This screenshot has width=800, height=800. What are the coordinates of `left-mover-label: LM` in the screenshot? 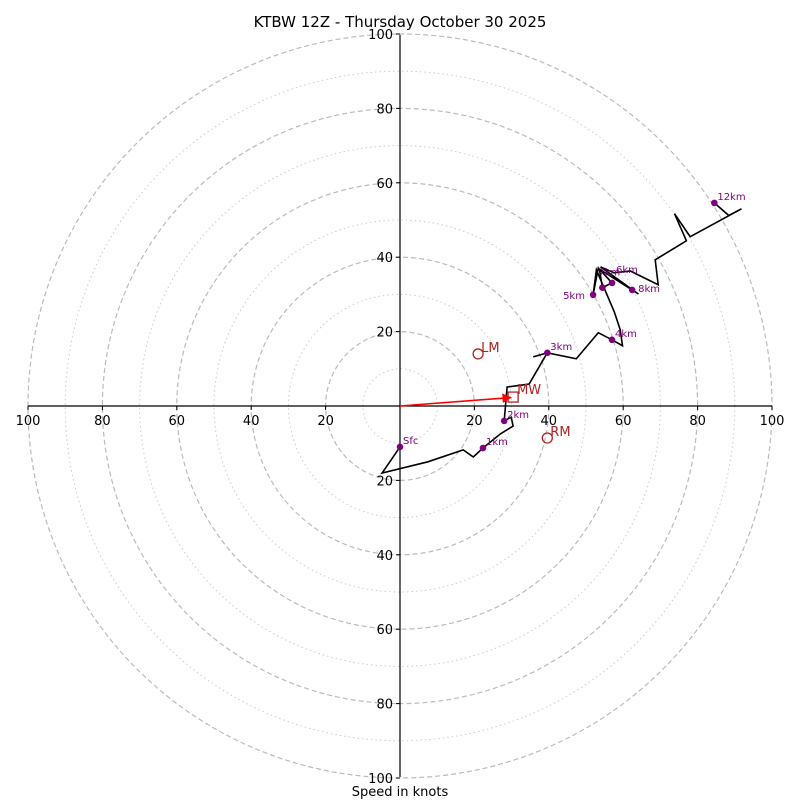 It's located at (490, 348).